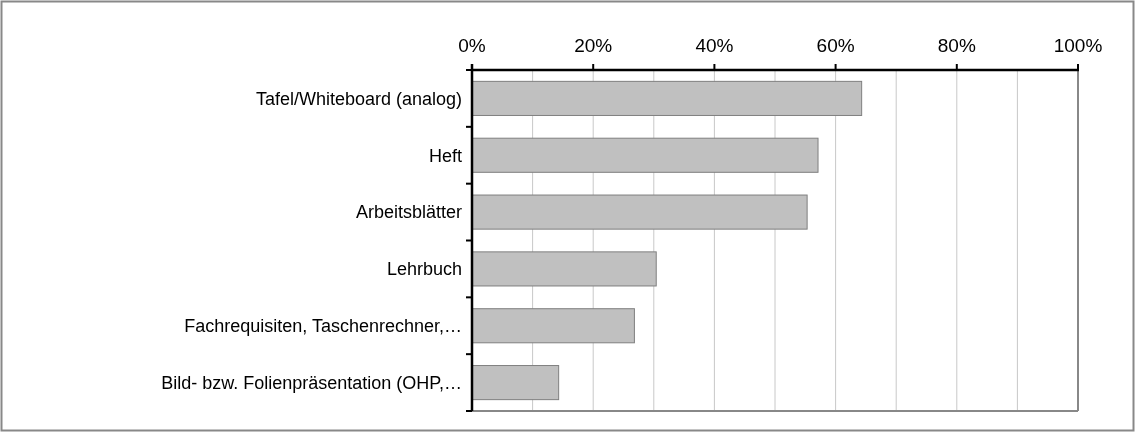 Image resolution: width=1135 pixels, height=432 pixels. Describe the element at coordinates (714, 45) in the screenshot. I see `x-tick-label: 40%` at that location.